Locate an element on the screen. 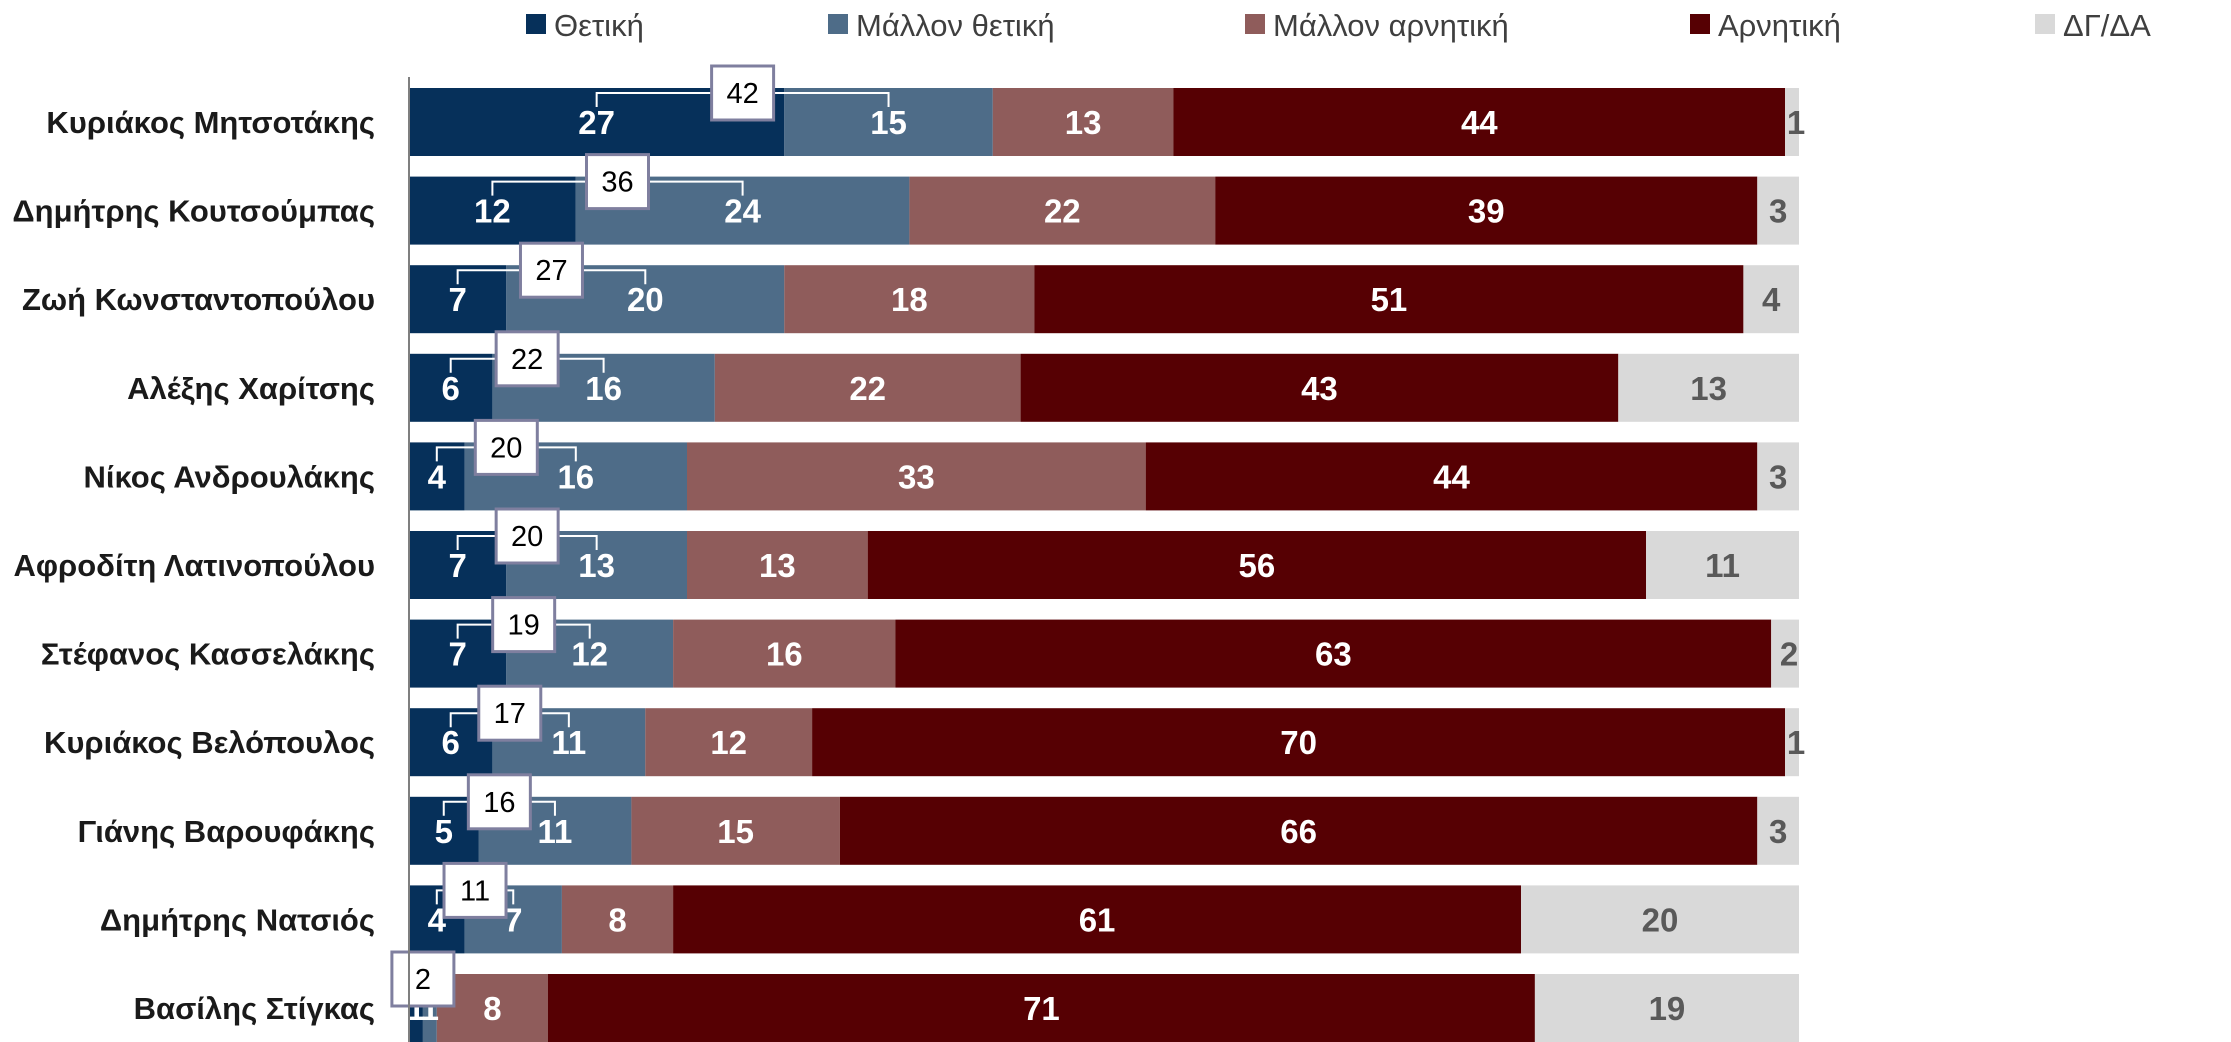 Image resolution: width=2231 pixels, height=1042 pixels. legend-label: ΔΓ/ΔΑ is located at coordinates (2107, 25).